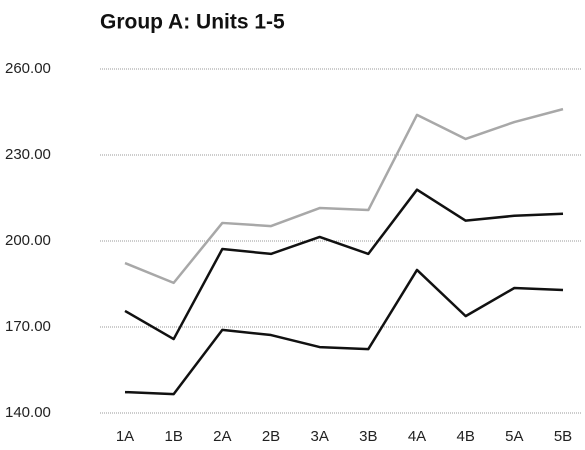 The image size is (585, 450). What do you see at coordinates (271, 436) in the screenshot?
I see `x-tick-label: 2B` at bounding box center [271, 436].